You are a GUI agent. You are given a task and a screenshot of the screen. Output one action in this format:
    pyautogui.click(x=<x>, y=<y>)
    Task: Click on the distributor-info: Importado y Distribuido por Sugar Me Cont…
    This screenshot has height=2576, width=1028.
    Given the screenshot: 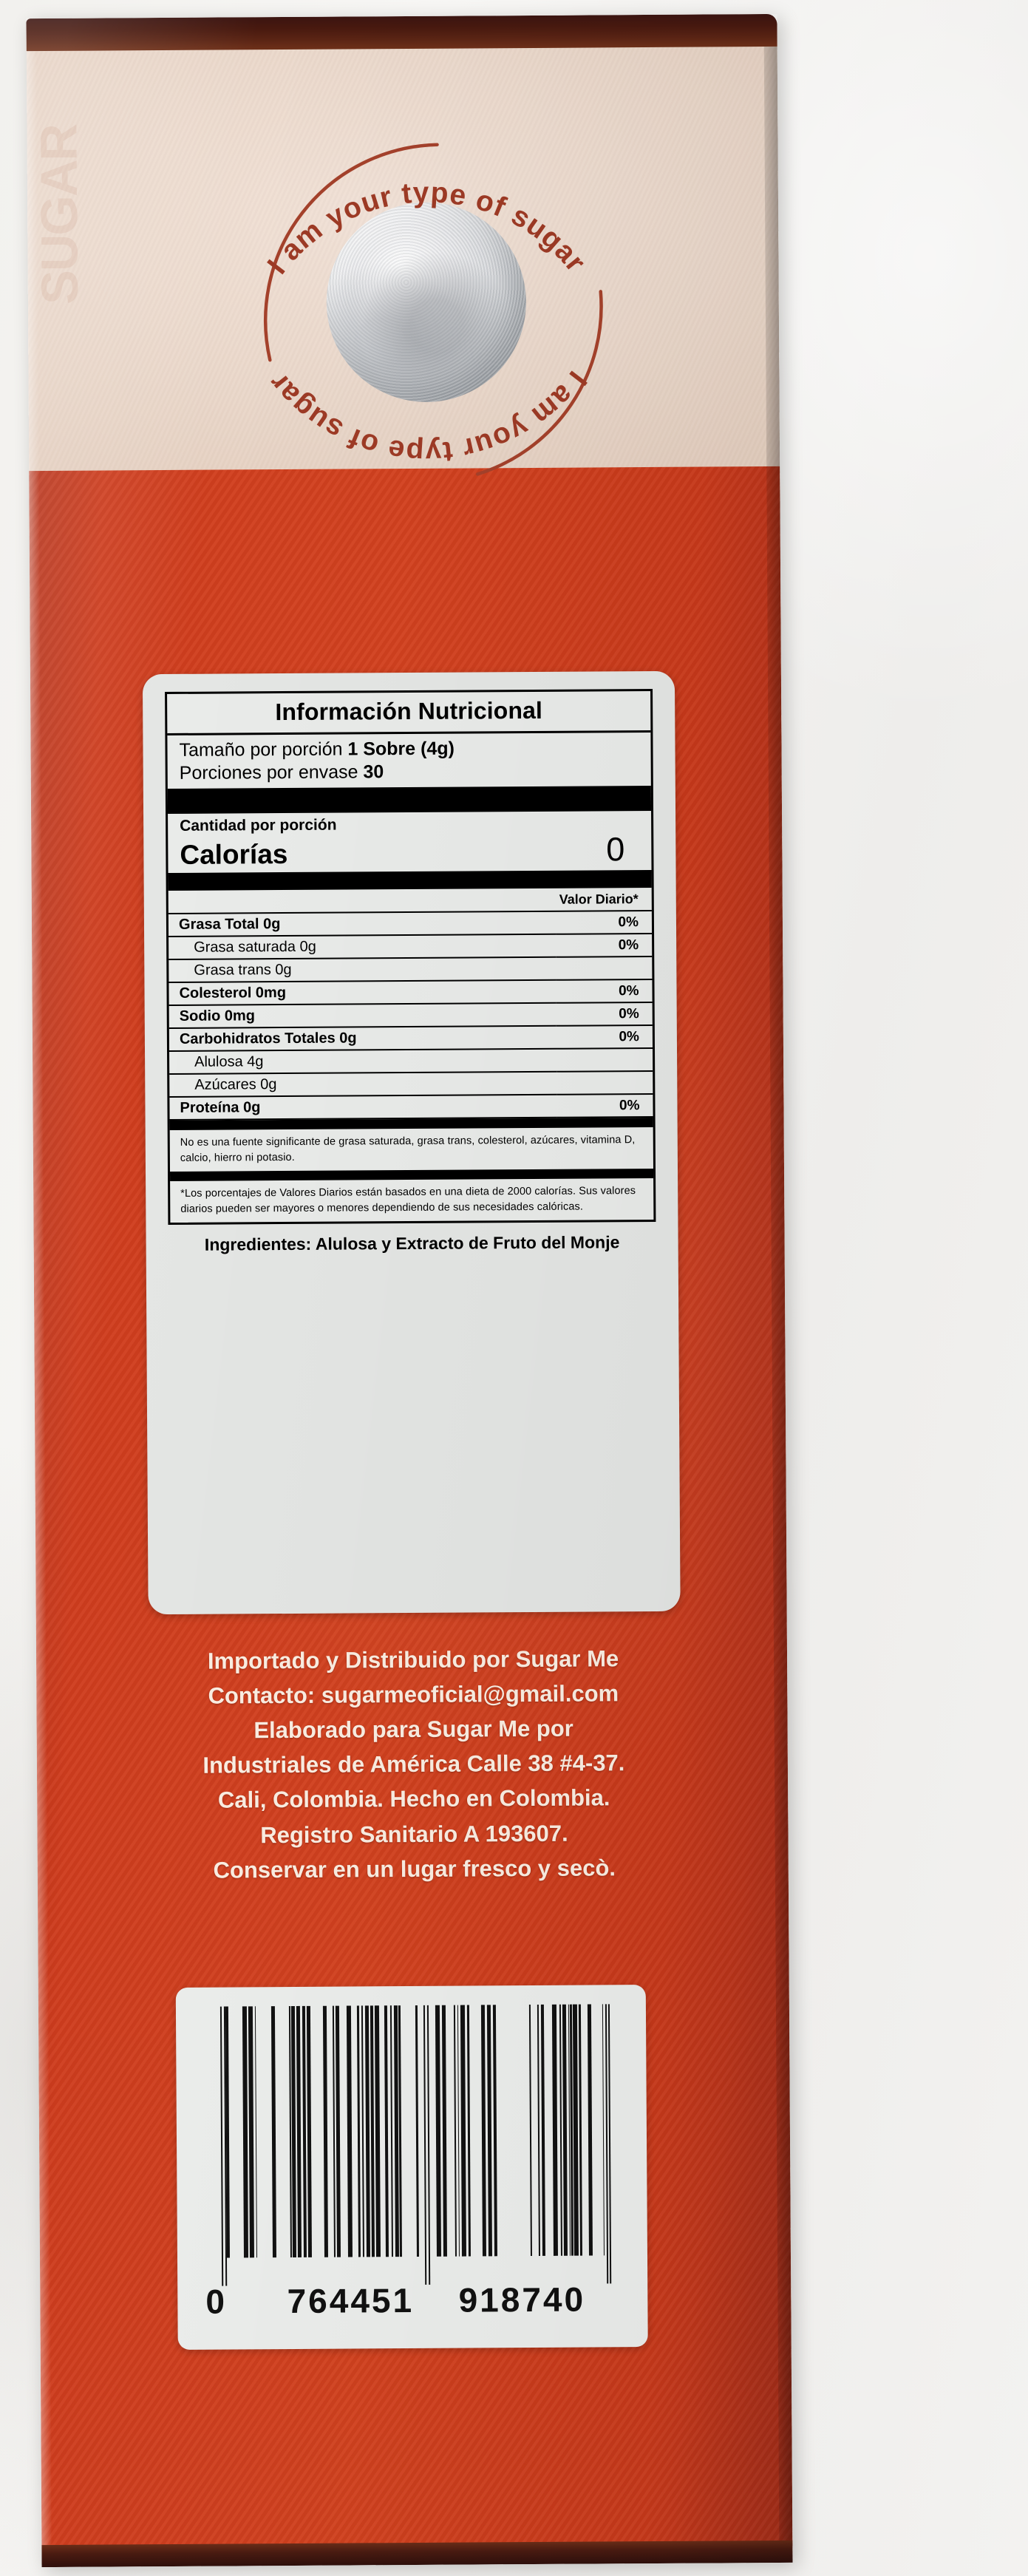 What is the action you would take?
    pyautogui.click(x=414, y=1764)
    